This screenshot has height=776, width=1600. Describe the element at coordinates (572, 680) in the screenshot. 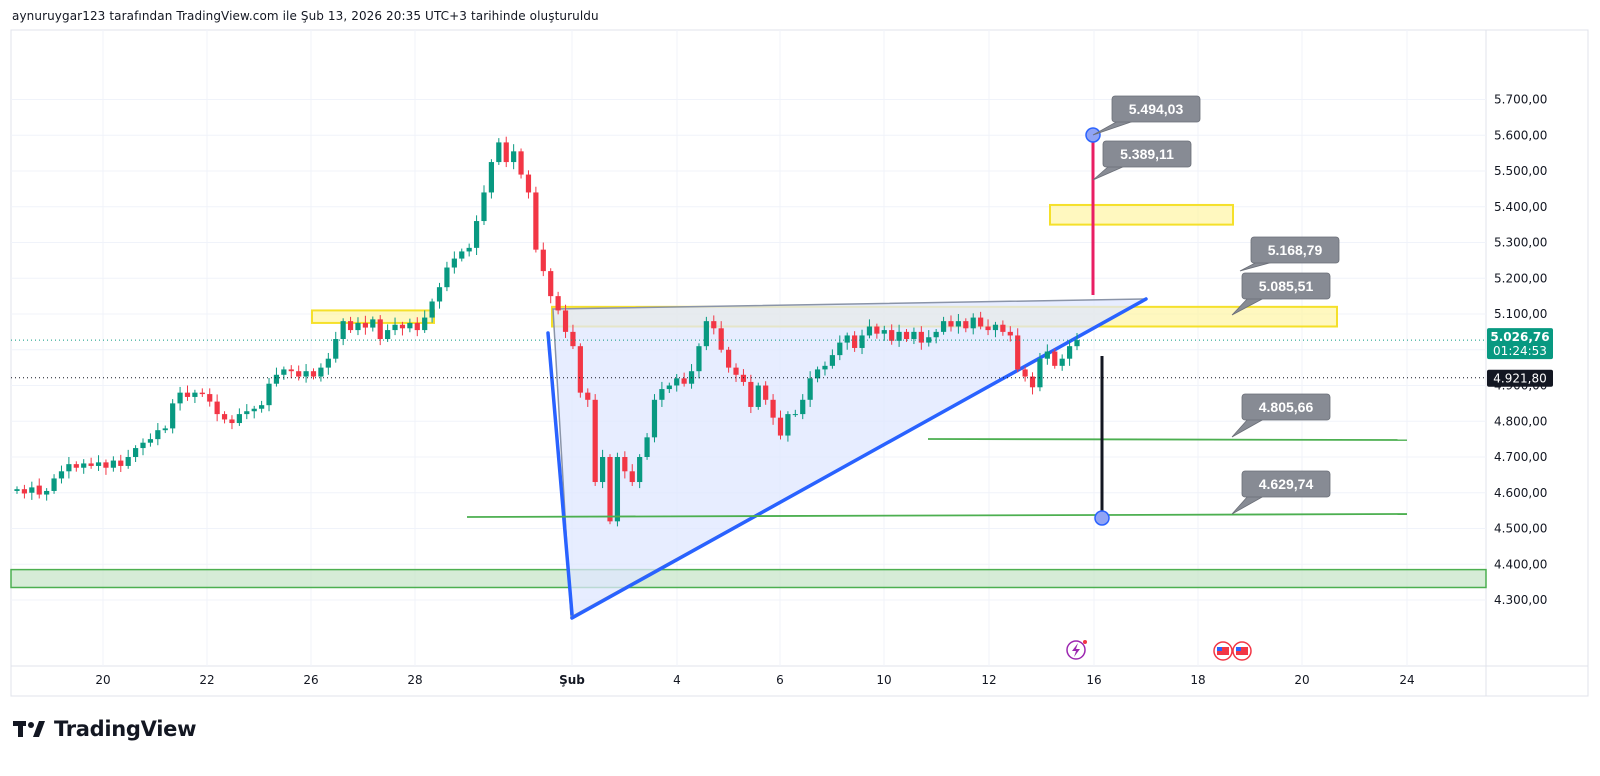

I see `time-tick-label: Şub` at that location.